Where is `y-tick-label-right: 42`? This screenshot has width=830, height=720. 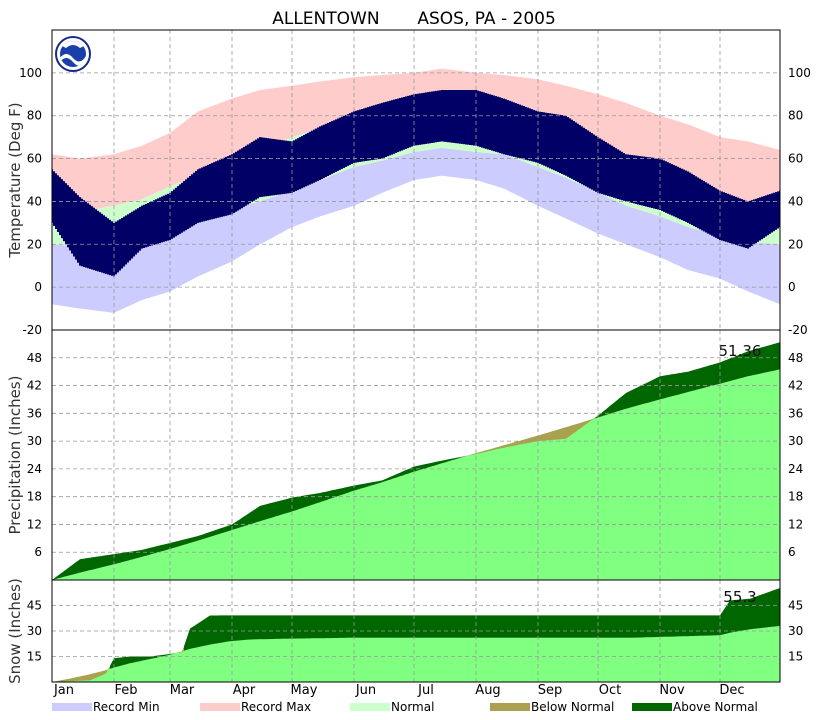
y-tick-label-right: 42 is located at coordinates (795, 386).